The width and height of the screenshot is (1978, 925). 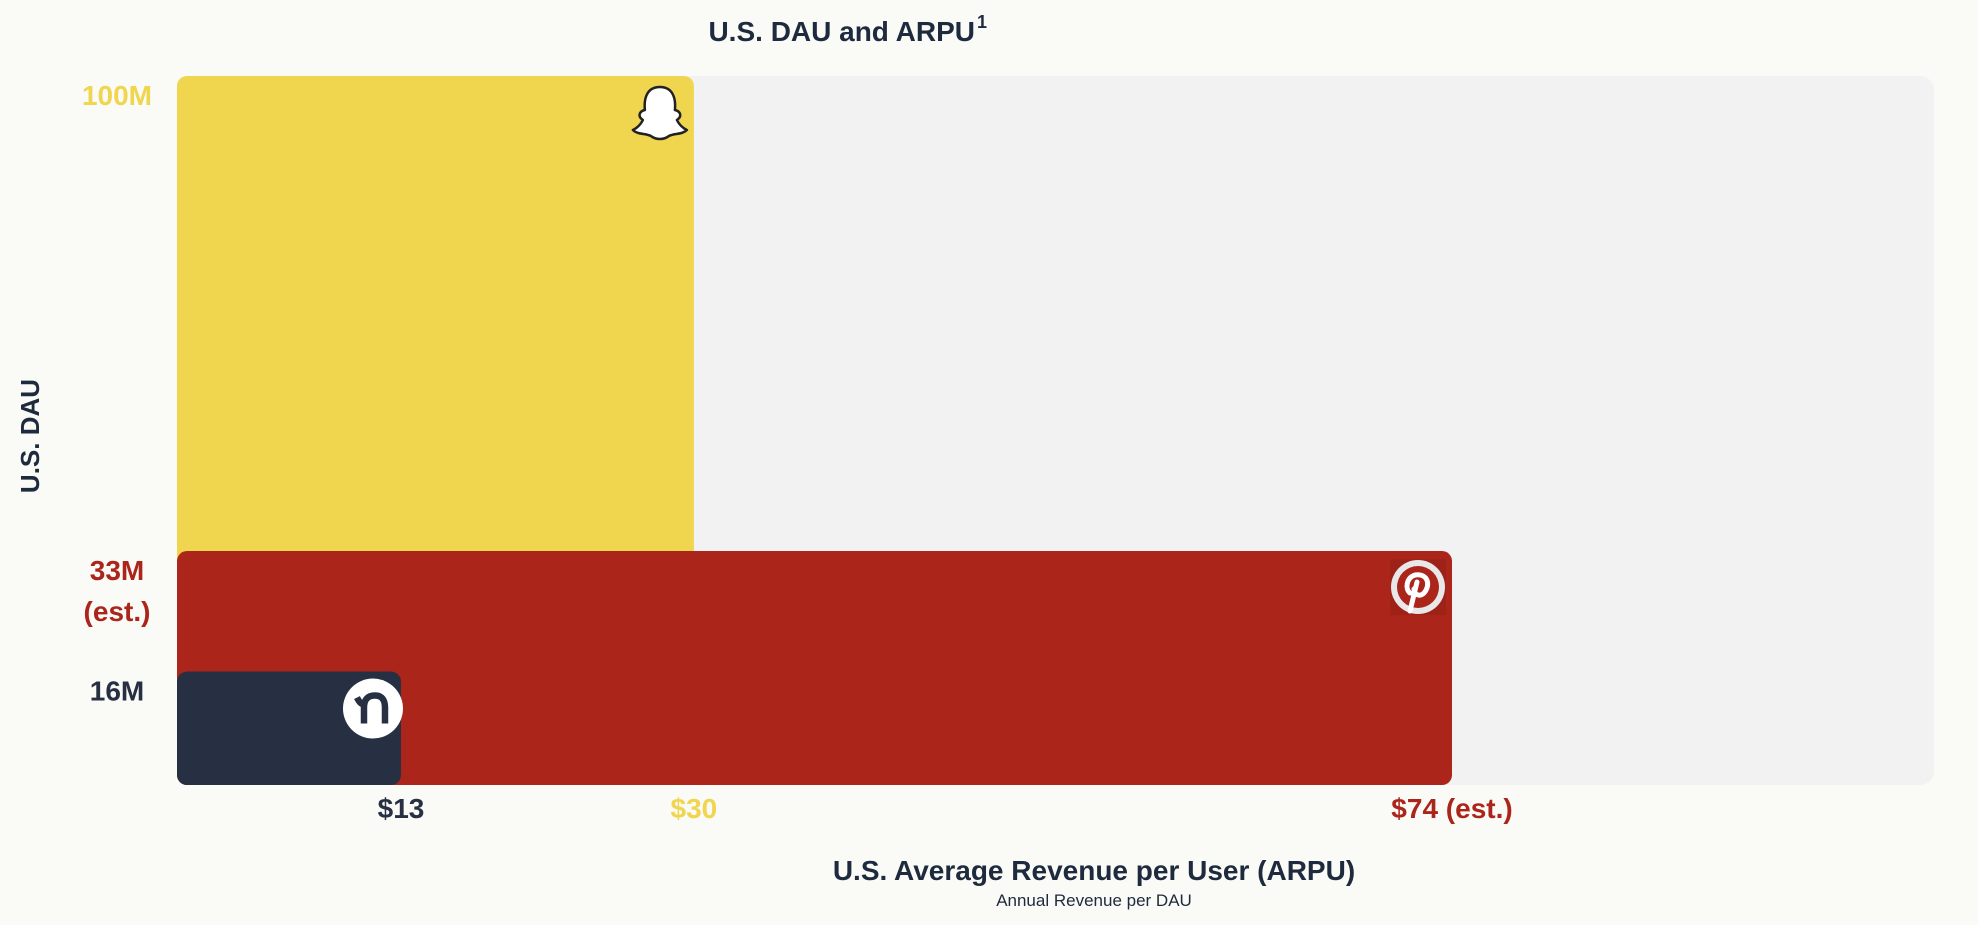 I want to click on chart-title: U.S. DAU and ARPU, so click(x=841, y=31).